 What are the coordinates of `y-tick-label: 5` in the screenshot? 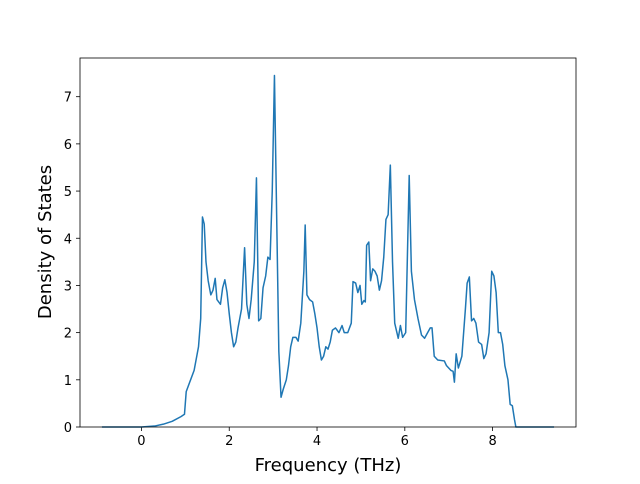 It's located at (68, 192).